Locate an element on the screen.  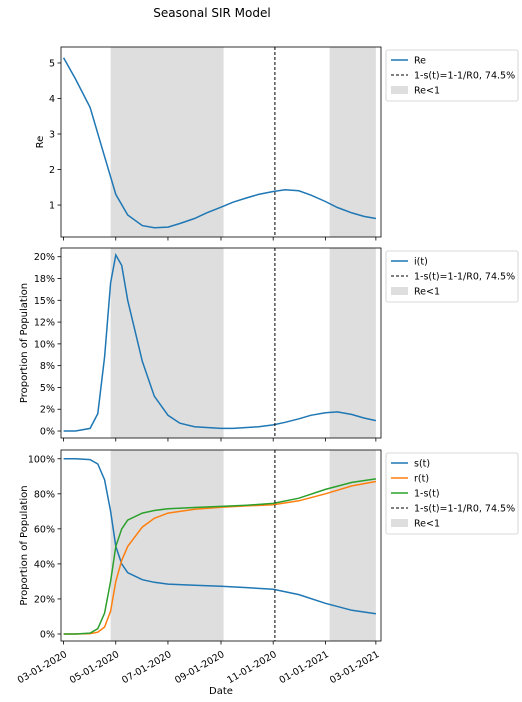
y-tick-label: 60% is located at coordinates (44, 529).